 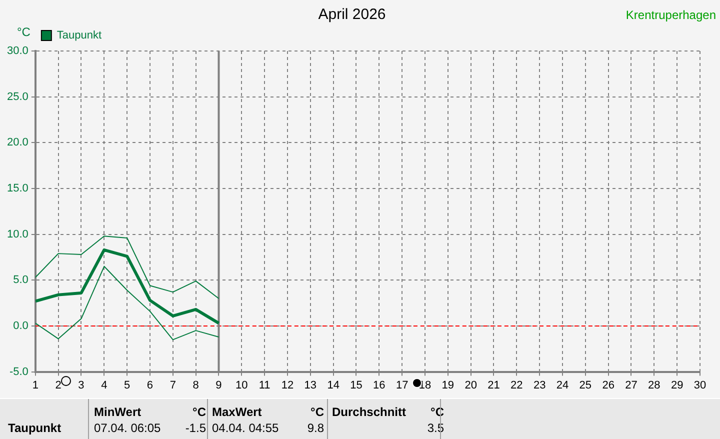 I want to click on x-tick-label: 20, so click(x=470, y=385).